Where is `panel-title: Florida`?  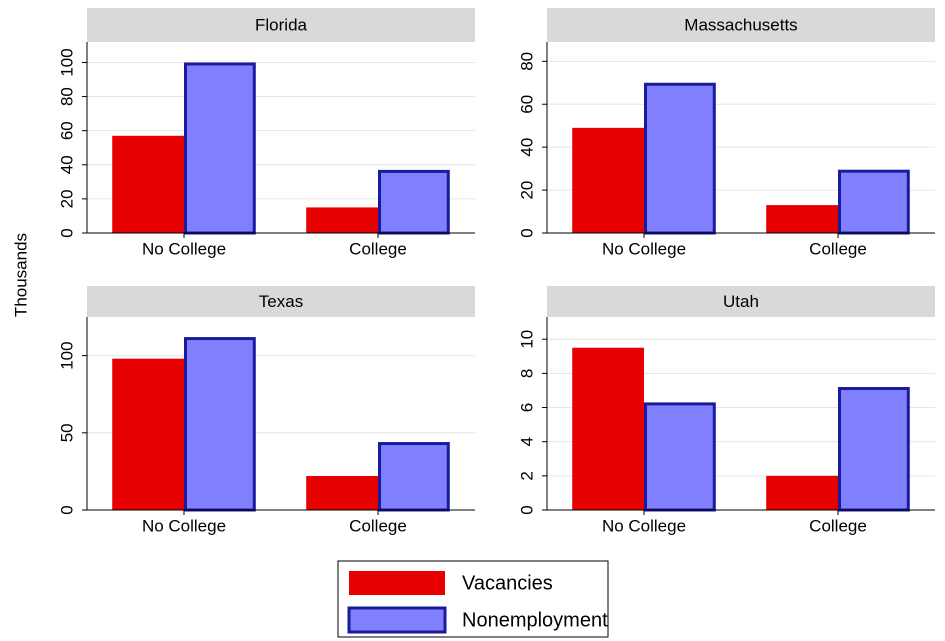
panel-title: Florida is located at coordinates (281, 24).